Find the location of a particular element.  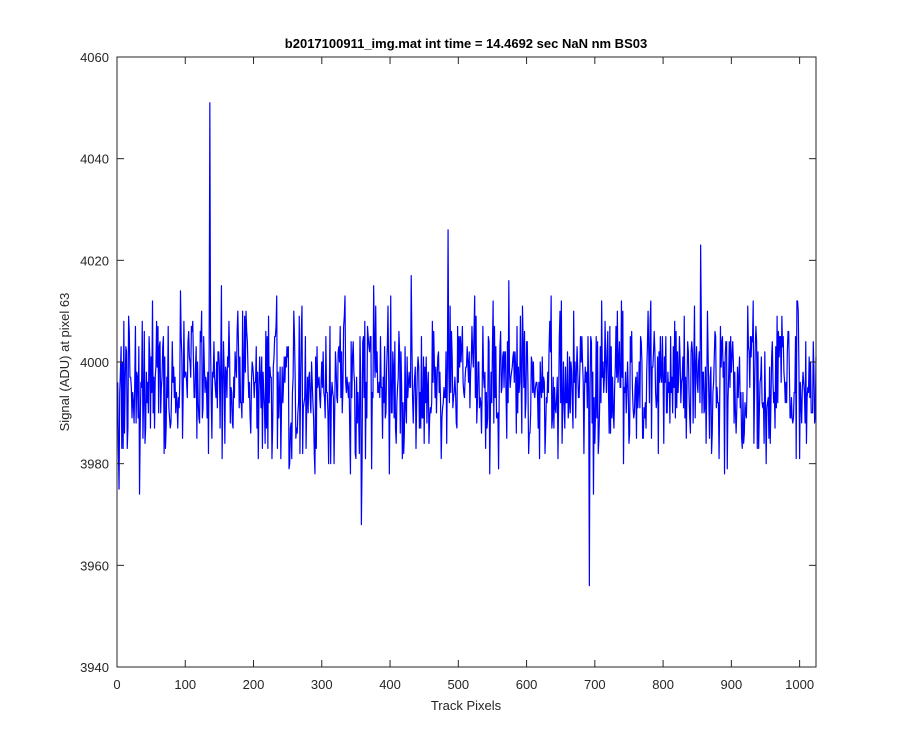

x-tick-label: 900 is located at coordinates (732, 684).